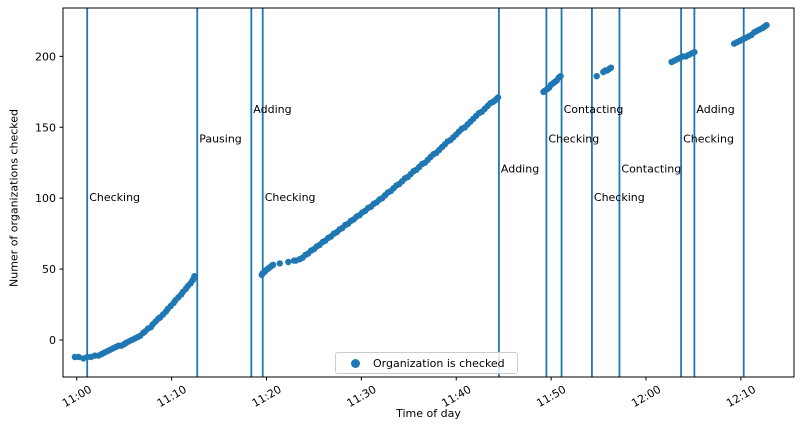  I want to click on x-tick-label: 12:10, so click(741, 396).